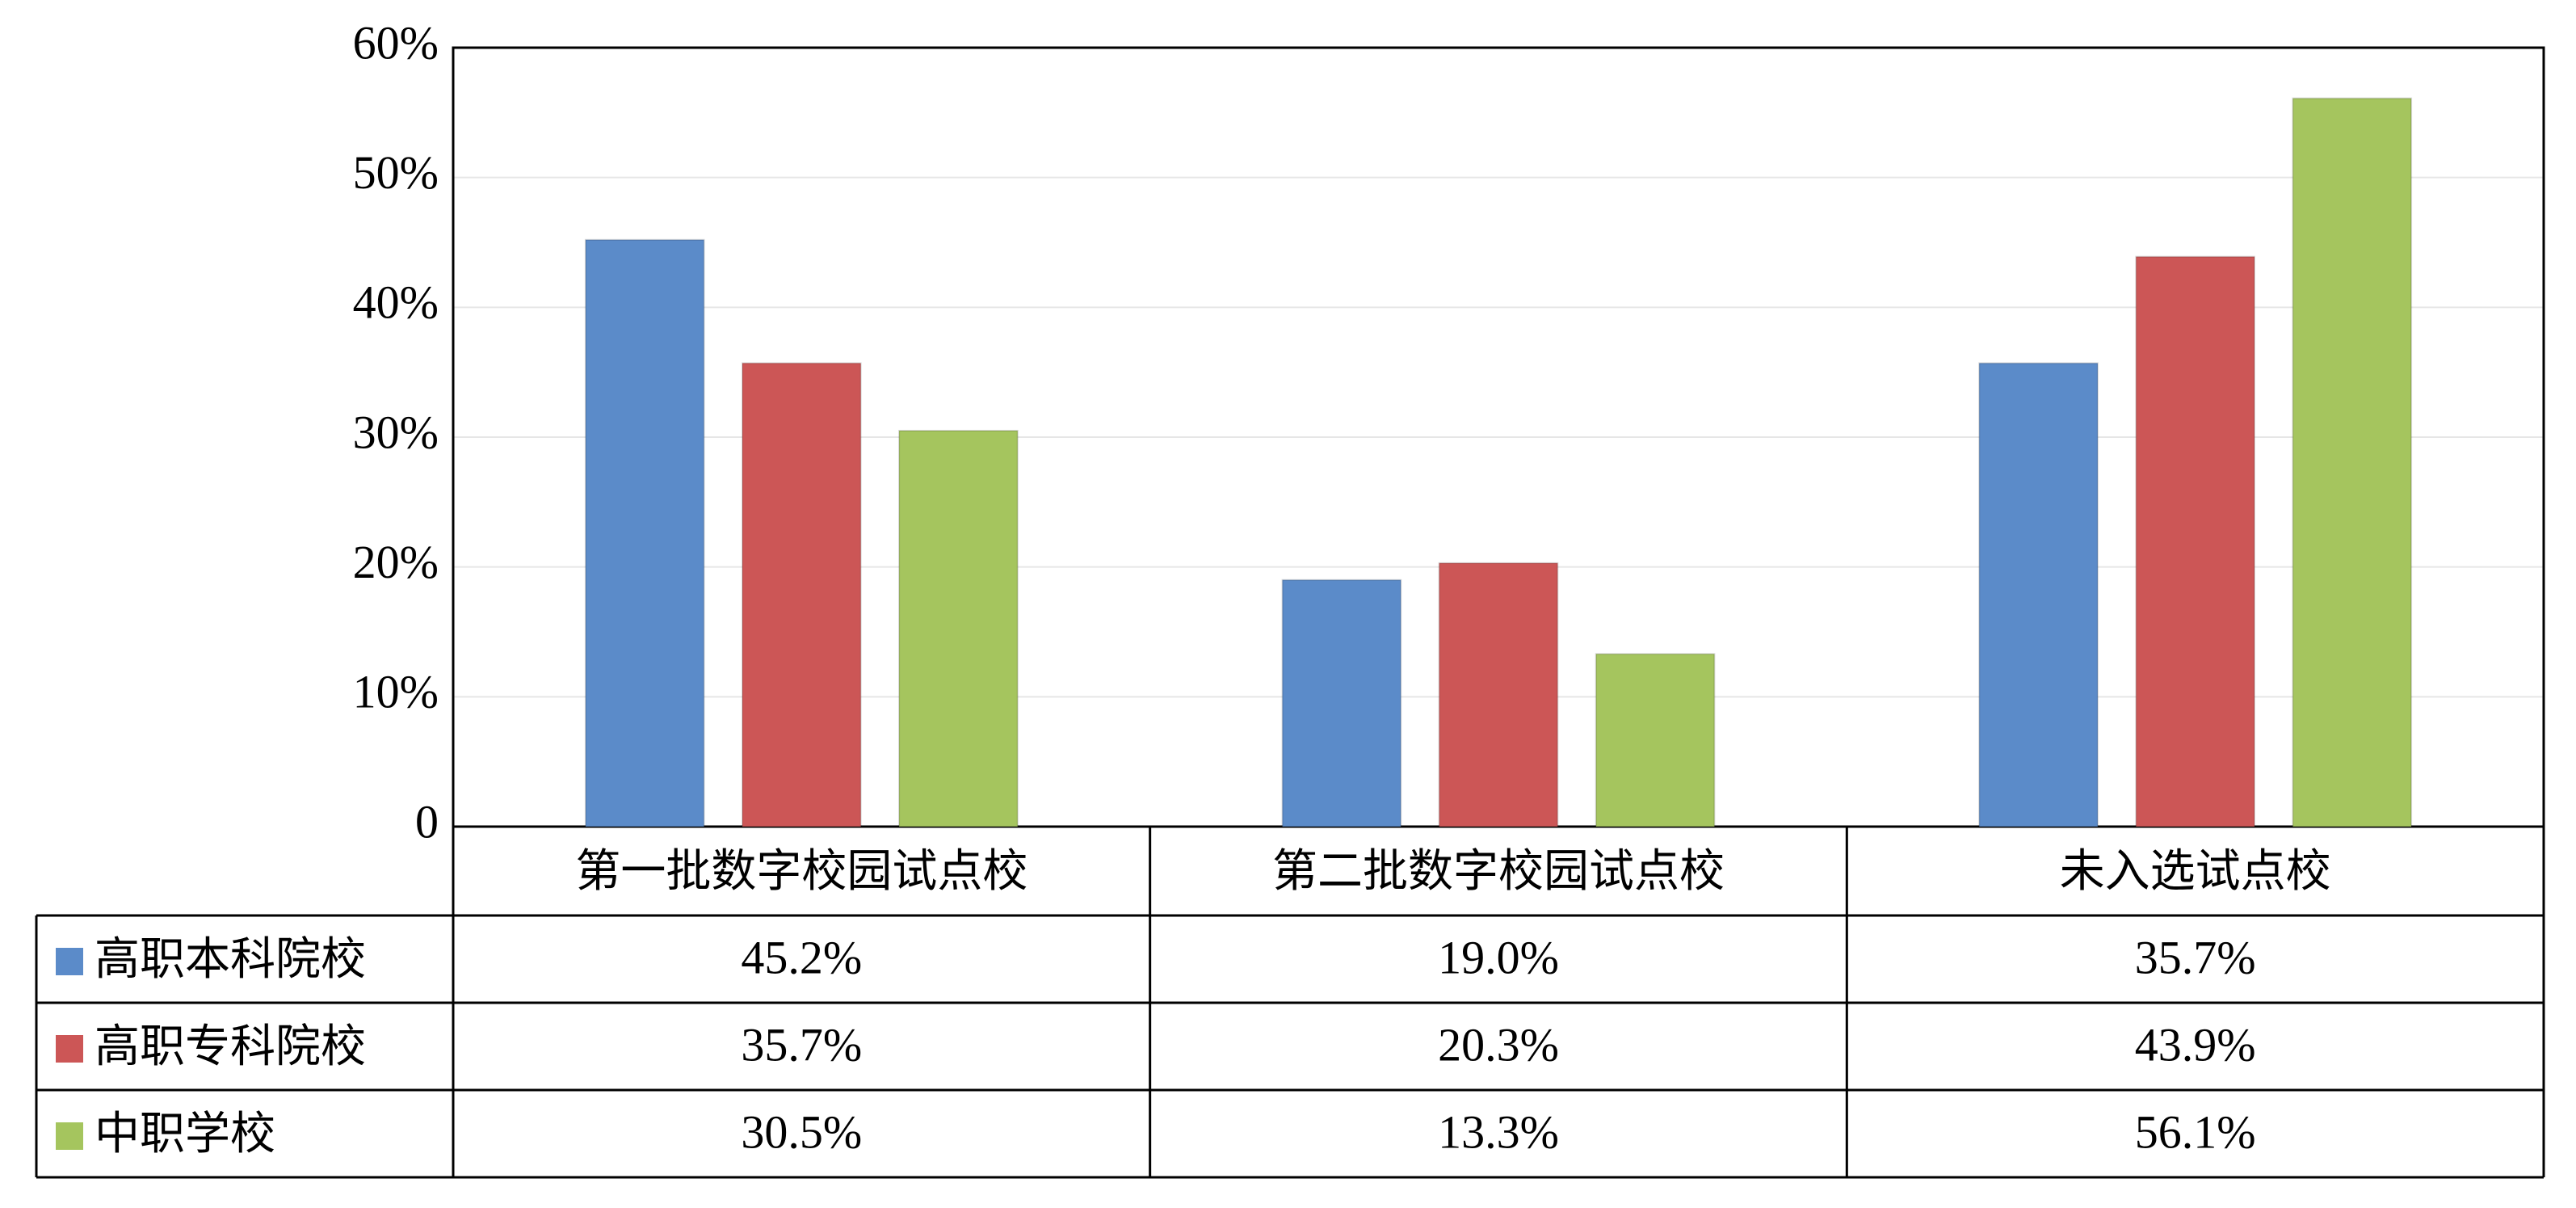 Image resolution: width=2576 pixels, height=1208 pixels. Describe the element at coordinates (396, 692) in the screenshot. I see `y-tick-label: 10%` at that location.